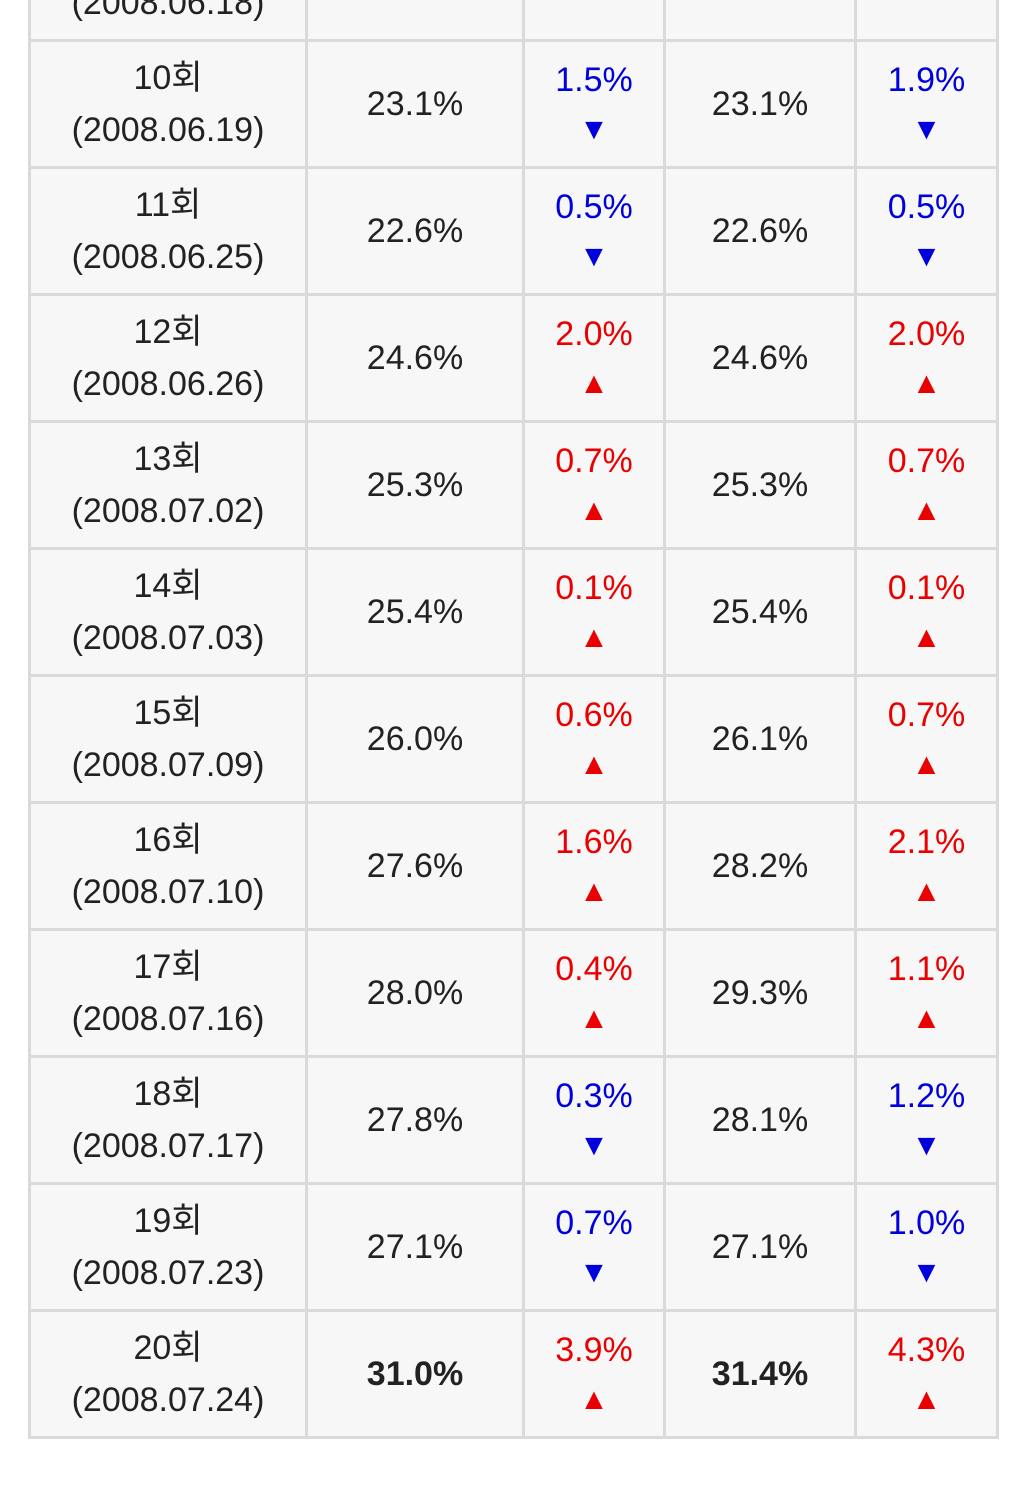 Image resolution: width=1024 pixels, height=1486 pixels. What do you see at coordinates (168, 104) in the screenshot?
I see `episode-cell: 10회 (2008.06.19)` at bounding box center [168, 104].